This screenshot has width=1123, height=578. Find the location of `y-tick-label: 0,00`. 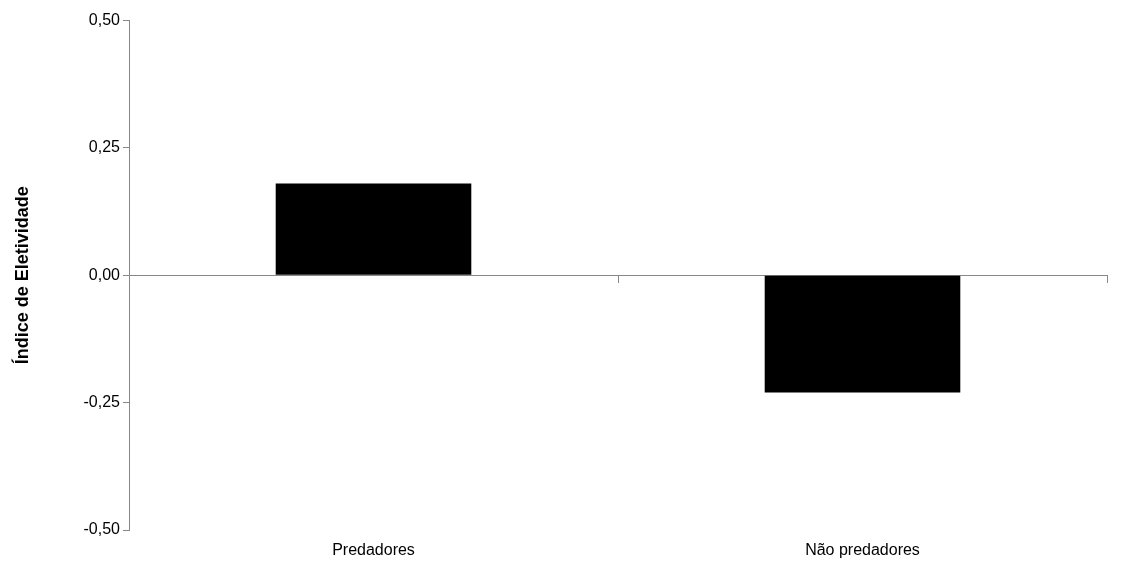

y-tick-label: 0,00 is located at coordinates (104, 274).